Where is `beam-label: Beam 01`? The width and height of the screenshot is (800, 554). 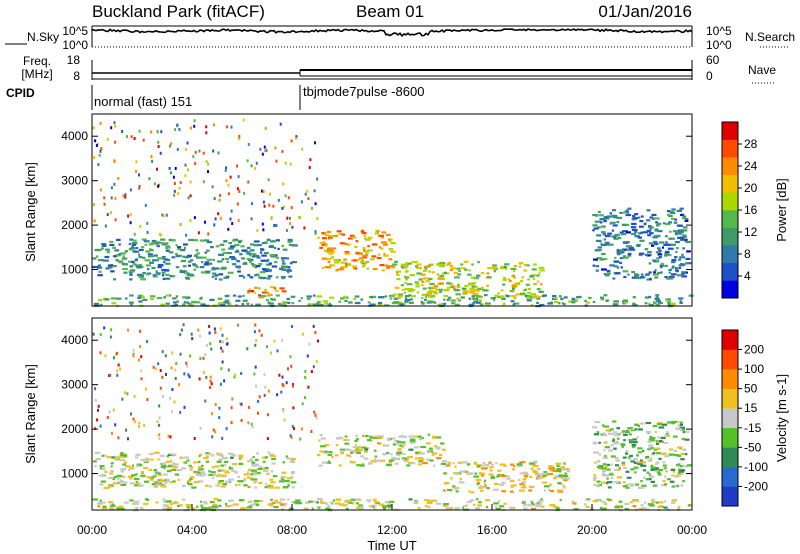 beam-label: Beam 01 is located at coordinates (390, 11).